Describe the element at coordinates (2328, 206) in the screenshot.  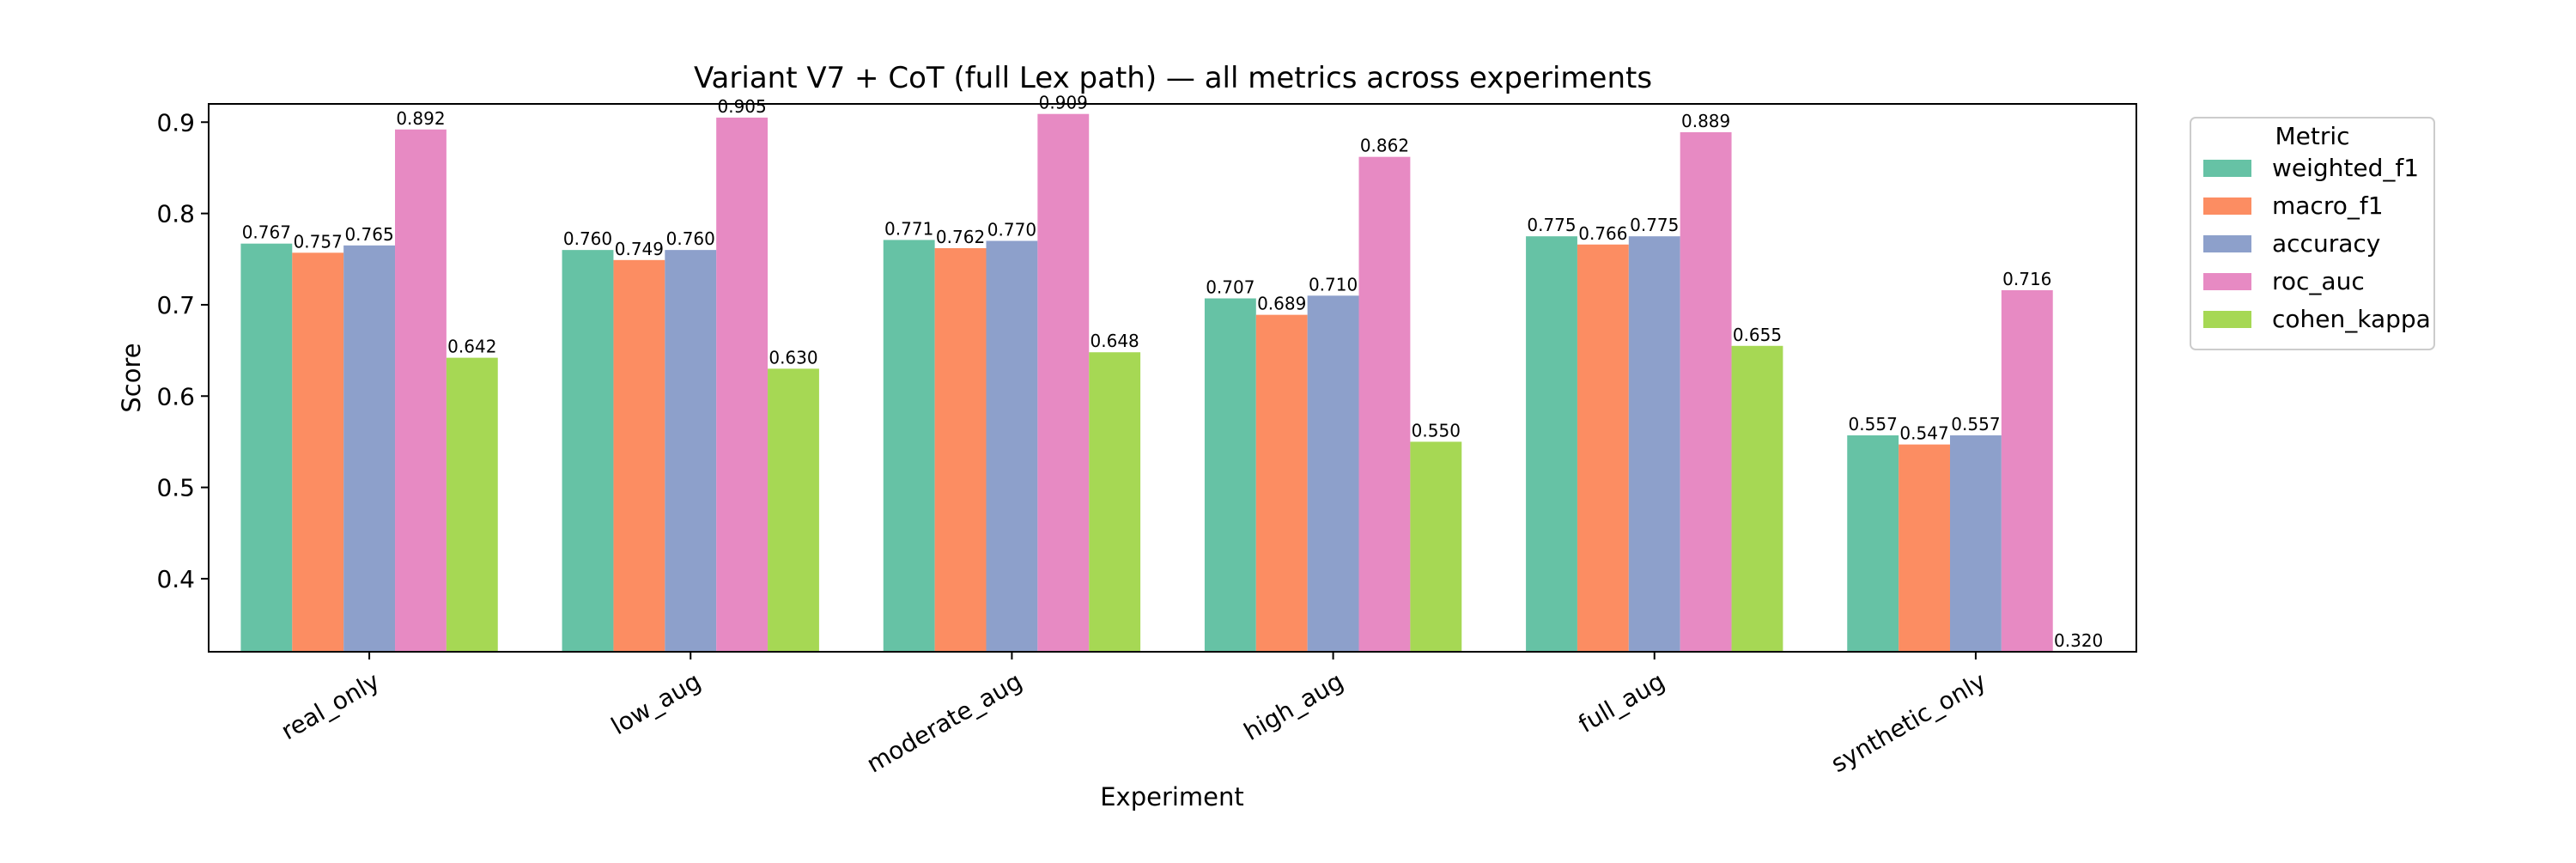
I see `legend-label-macro_f1: macro_f1` at that location.